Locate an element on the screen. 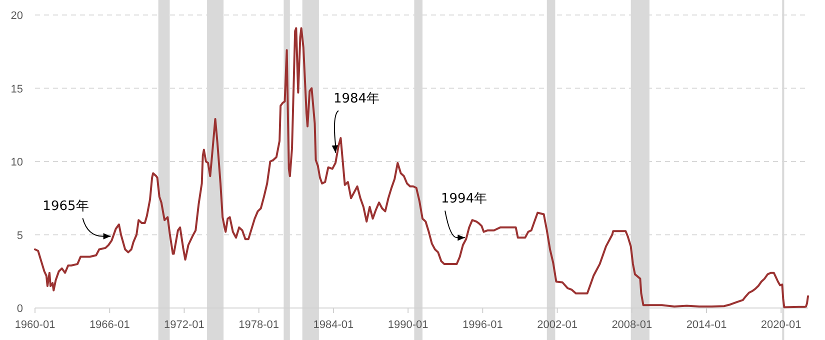  x-tick-label: 2002-01 is located at coordinates (557, 325).